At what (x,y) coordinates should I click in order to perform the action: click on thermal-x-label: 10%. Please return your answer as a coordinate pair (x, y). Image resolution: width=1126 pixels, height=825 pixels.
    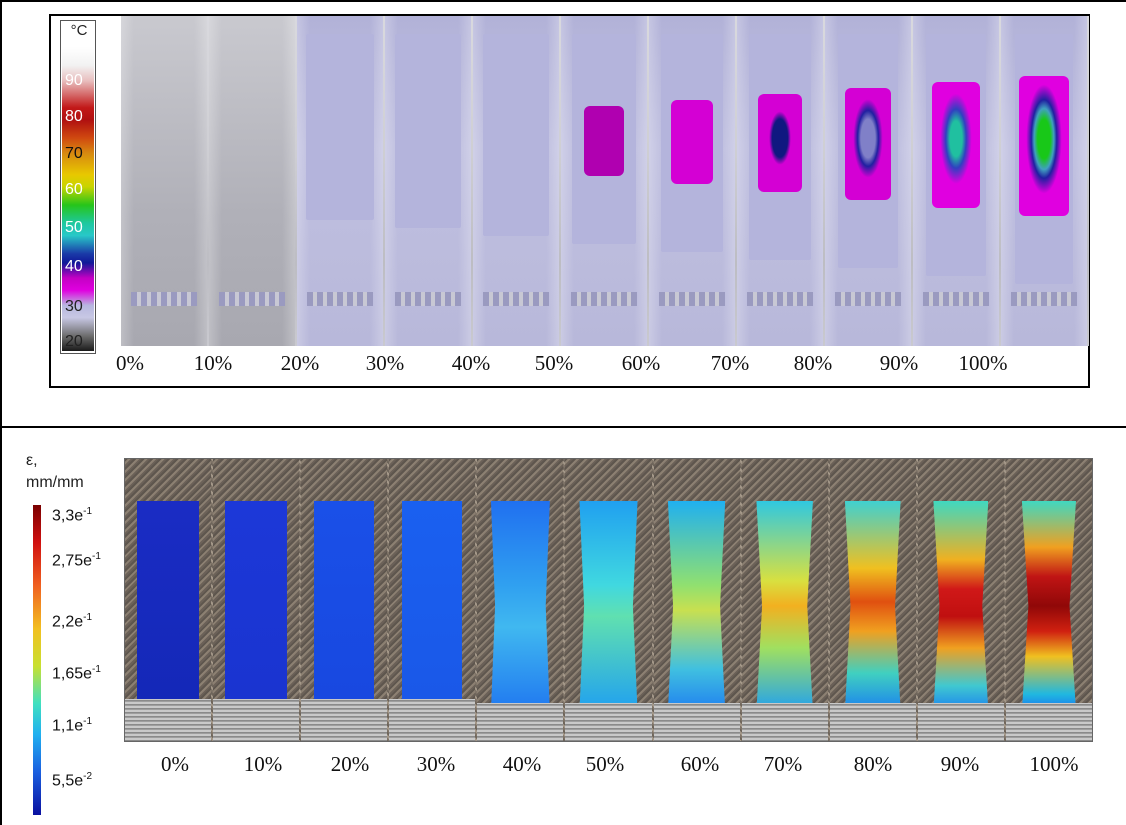
    Looking at the image, I should click on (213, 363).